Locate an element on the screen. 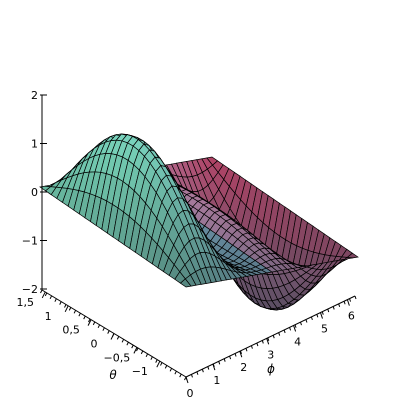  theta-axis-tick-label: 0 is located at coordinates (94, 344).